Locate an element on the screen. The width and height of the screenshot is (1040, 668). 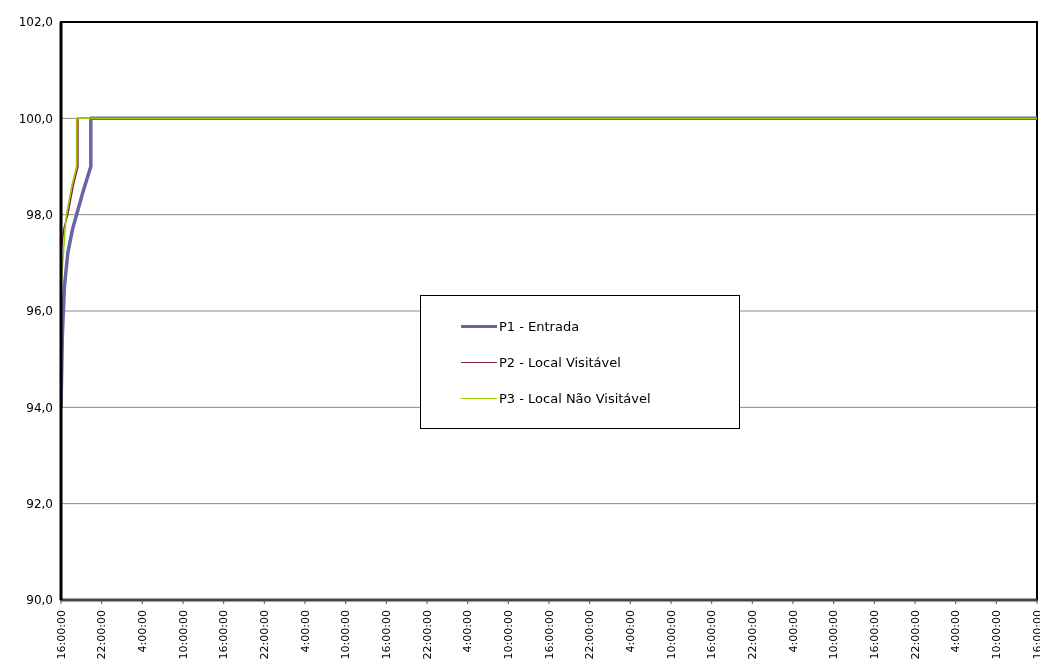
y-tick-label: 102,0 is located at coordinates (35, 22).